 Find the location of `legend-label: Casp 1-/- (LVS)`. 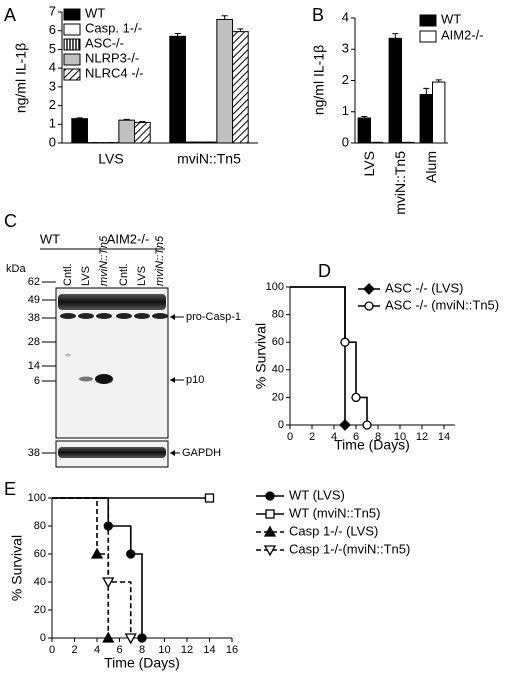

legend-label: Casp 1-/- (LVS) is located at coordinates (333, 530).